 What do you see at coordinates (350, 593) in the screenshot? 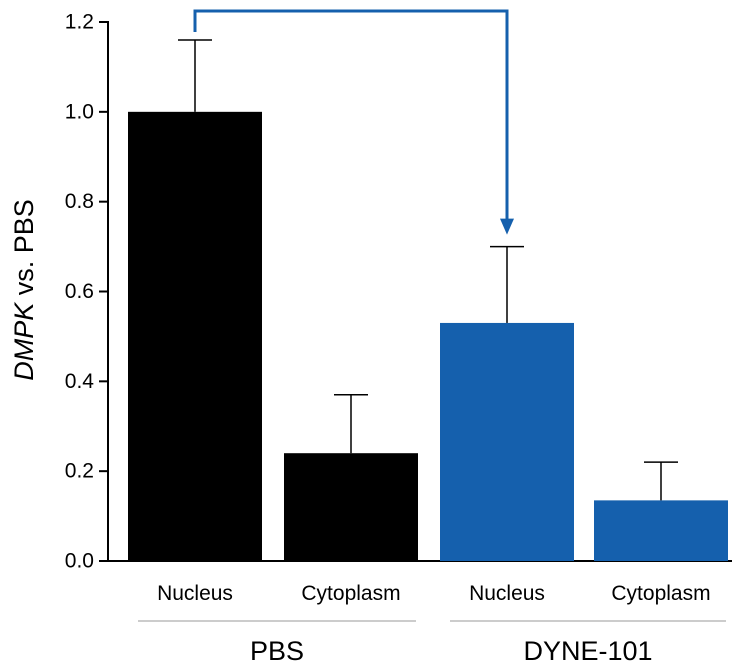
I see `category-label-1: Cytoplasm` at bounding box center [350, 593].